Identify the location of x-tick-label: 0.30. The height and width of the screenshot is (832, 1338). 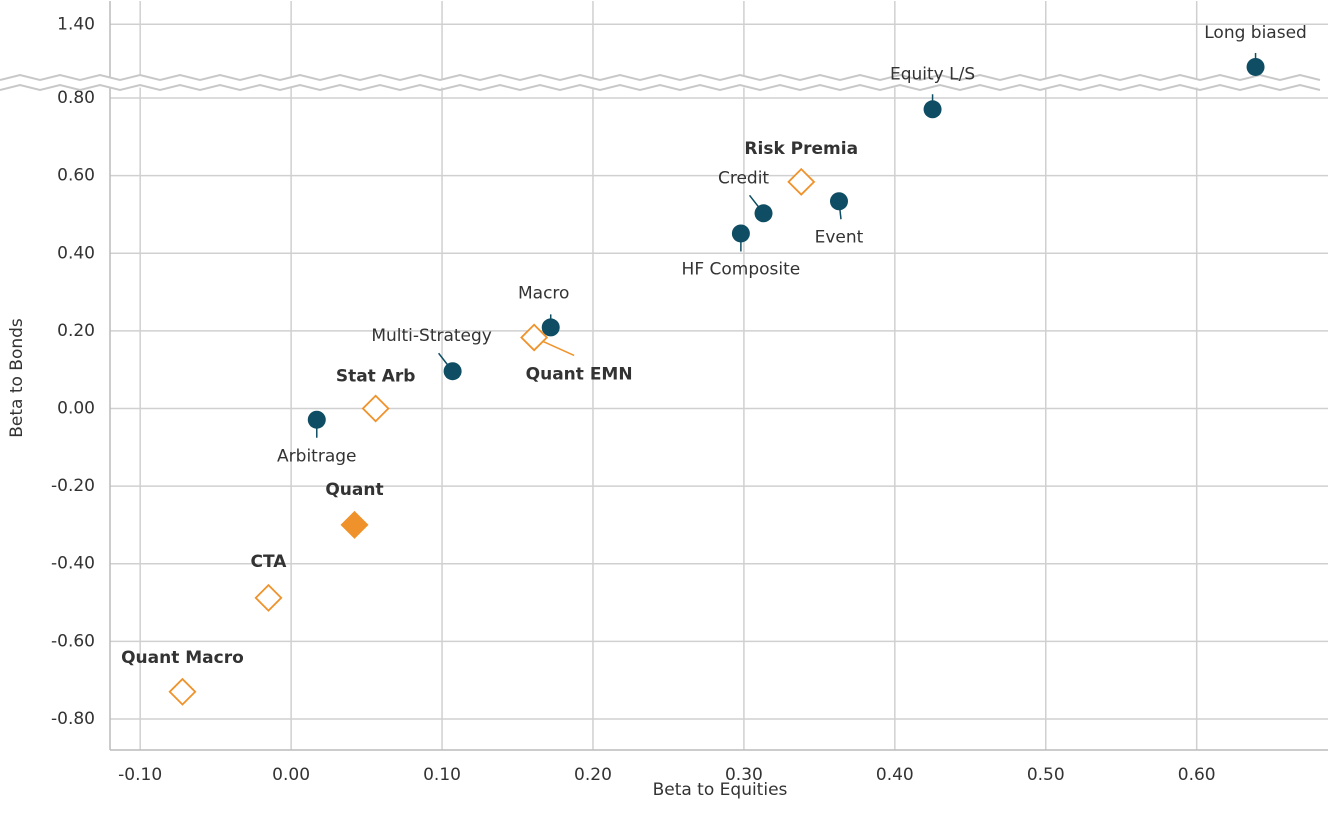
(744, 775).